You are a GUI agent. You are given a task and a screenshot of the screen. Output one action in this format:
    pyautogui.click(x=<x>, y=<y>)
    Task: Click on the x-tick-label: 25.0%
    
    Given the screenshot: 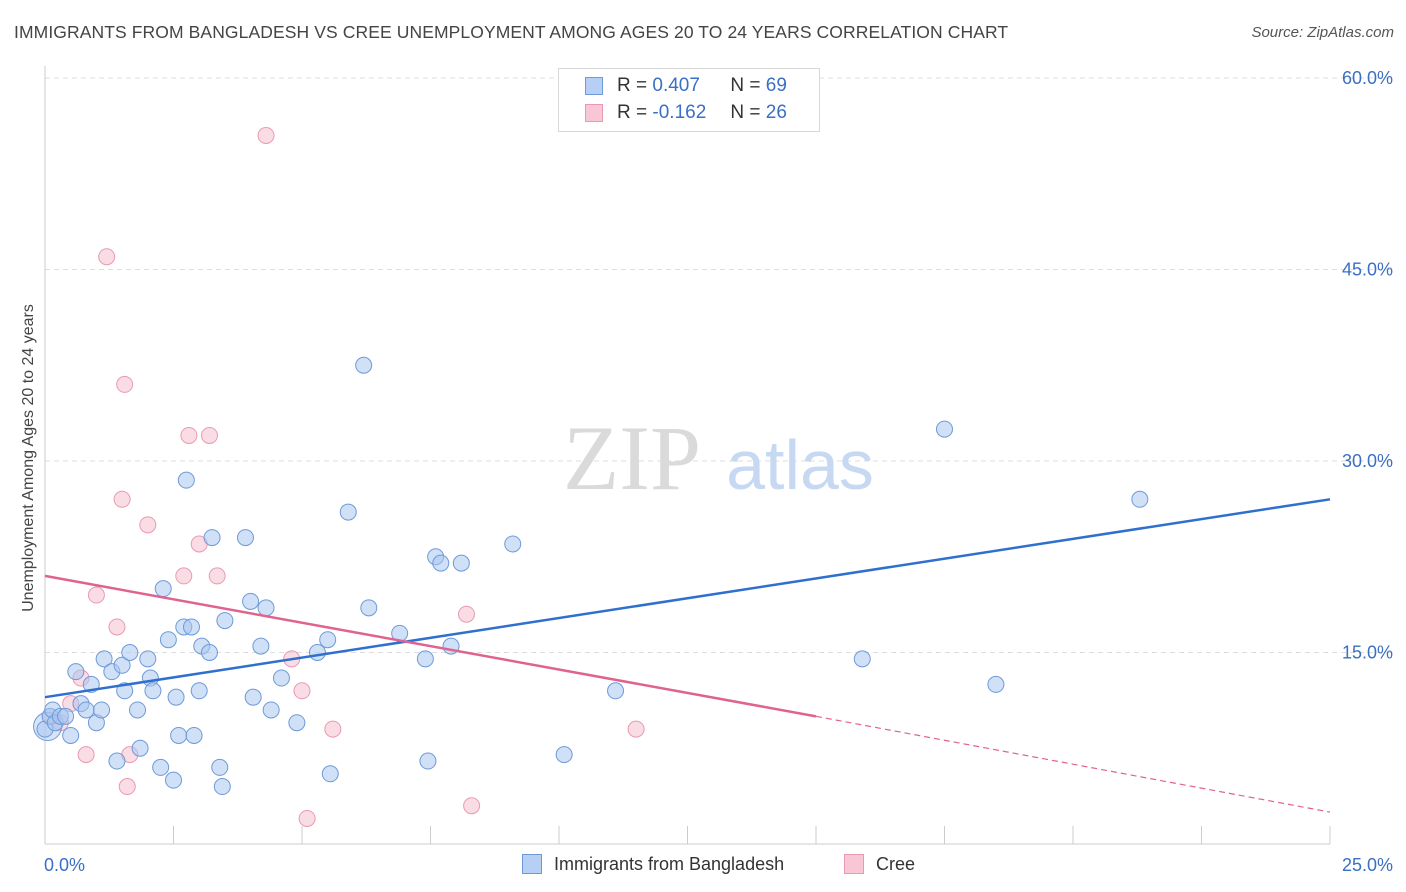 What is the action you would take?
    pyautogui.click(x=1367, y=865)
    